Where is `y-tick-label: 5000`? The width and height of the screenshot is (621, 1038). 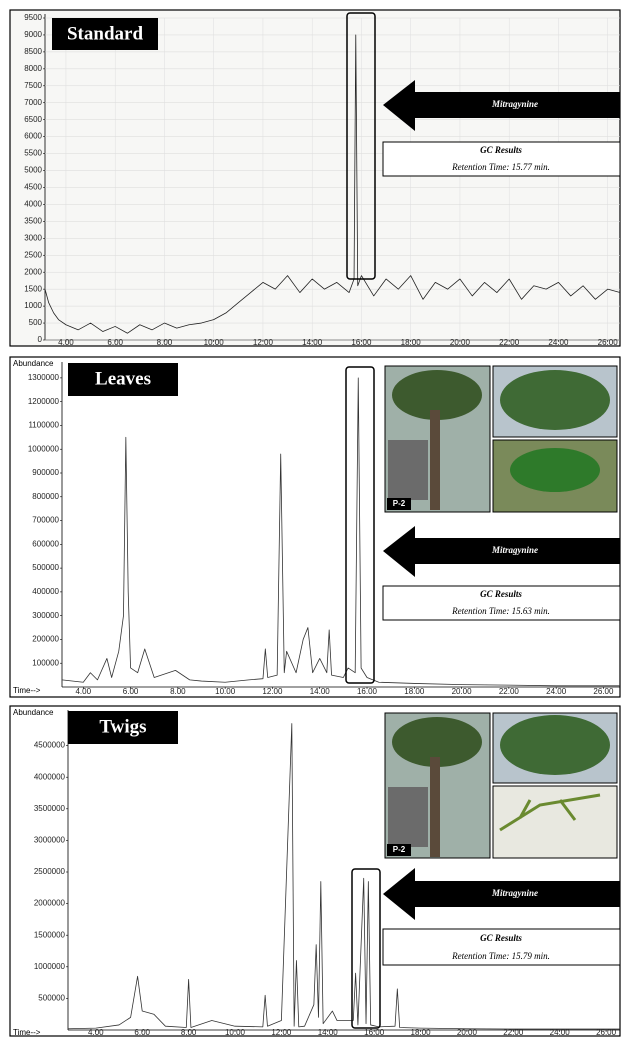 y-tick-label: 5000 is located at coordinates (33, 170).